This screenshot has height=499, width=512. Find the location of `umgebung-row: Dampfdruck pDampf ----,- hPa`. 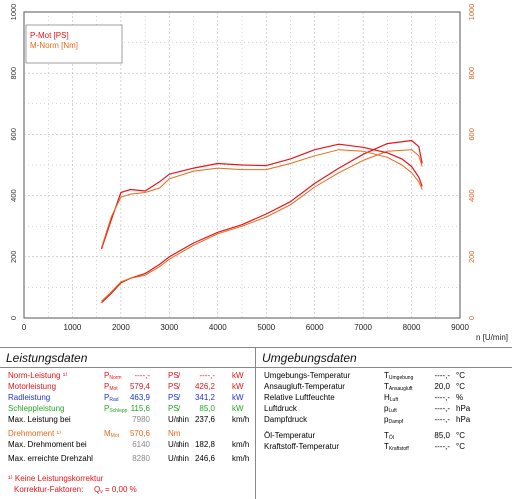

umgebung-row: Dampfdruck pDampf ----,- hPa is located at coordinates (384, 419).